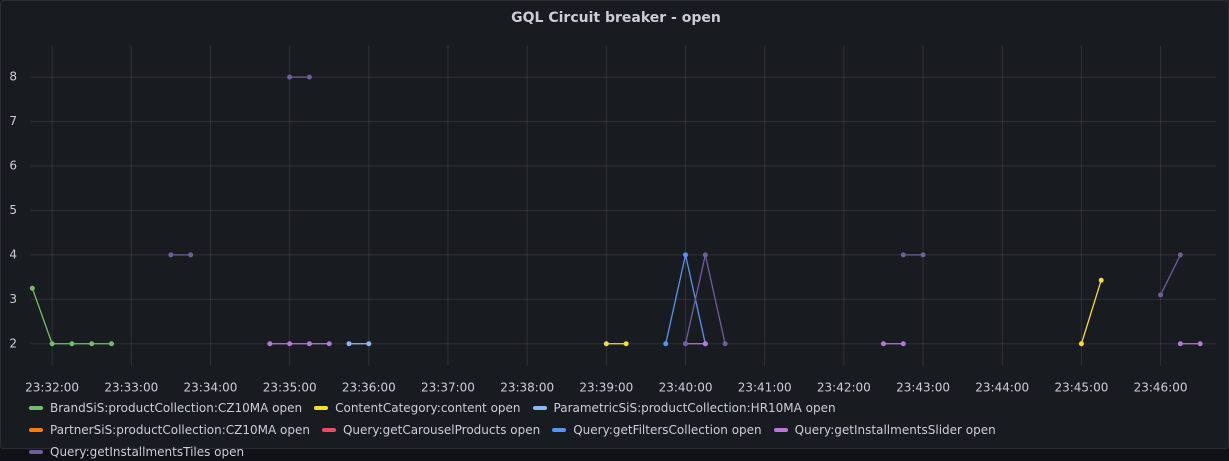  What do you see at coordinates (13, 254) in the screenshot?
I see `y-tick-label: 4` at bounding box center [13, 254].